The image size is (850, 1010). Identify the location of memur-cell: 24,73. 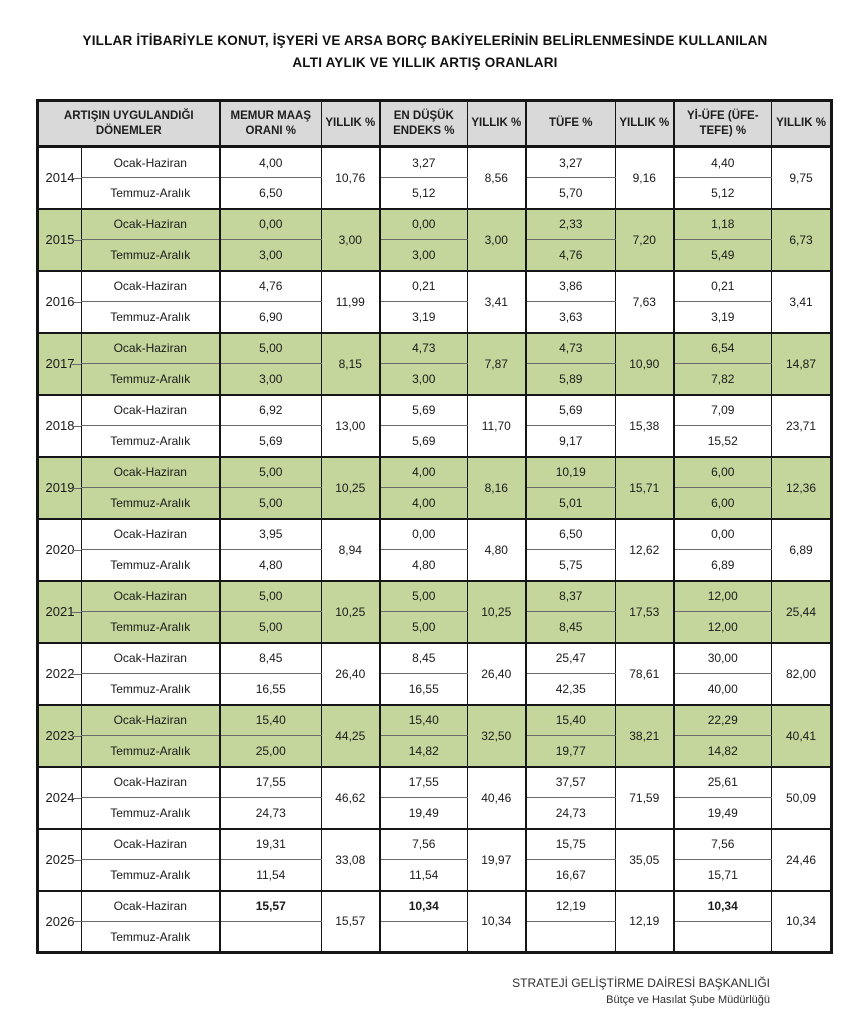
(270, 813).